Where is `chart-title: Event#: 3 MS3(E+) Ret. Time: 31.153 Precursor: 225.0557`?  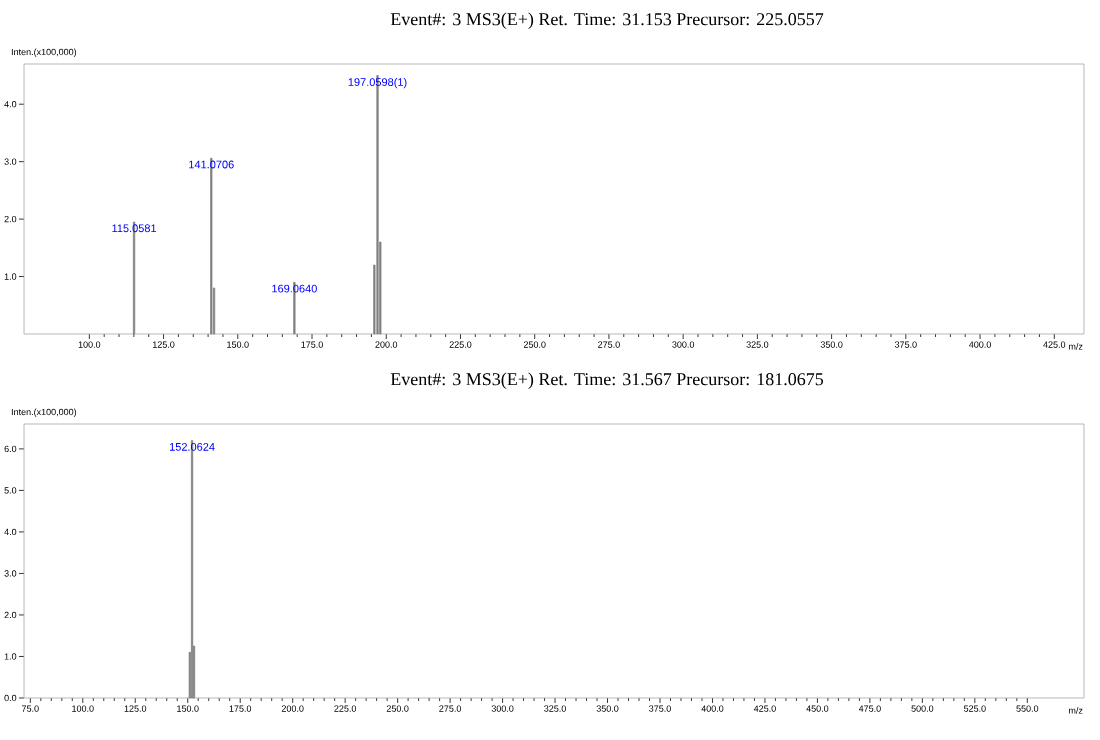 chart-title: Event#: 3 MS3(E+) Ret. Time: 31.153 Precursor: 225.0557 is located at coordinates (607, 20).